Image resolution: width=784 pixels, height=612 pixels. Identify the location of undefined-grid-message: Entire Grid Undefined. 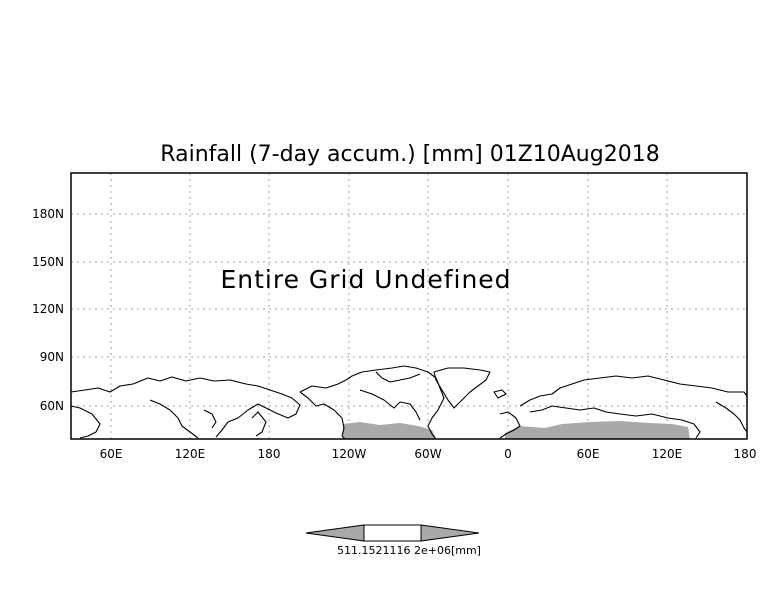
(365, 279).